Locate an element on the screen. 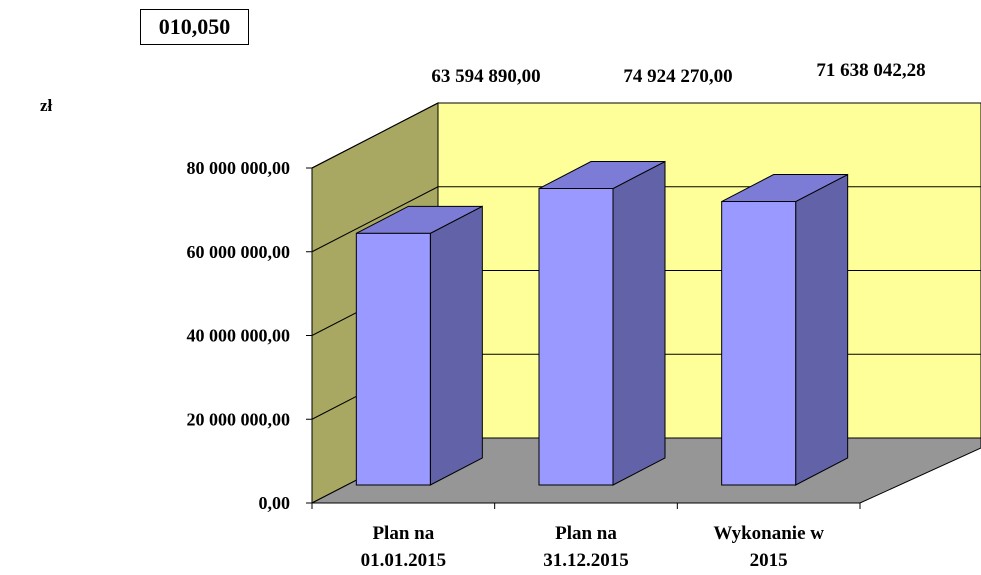 The image size is (981, 575). y-tick-label: 0,00 is located at coordinates (275, 503).